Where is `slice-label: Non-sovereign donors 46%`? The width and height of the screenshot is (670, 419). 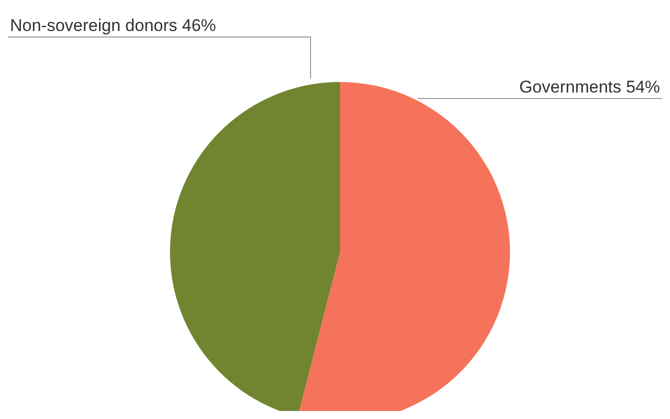 slice-label: Non-sovereign donors 46% is located at coordinates (113, 25).